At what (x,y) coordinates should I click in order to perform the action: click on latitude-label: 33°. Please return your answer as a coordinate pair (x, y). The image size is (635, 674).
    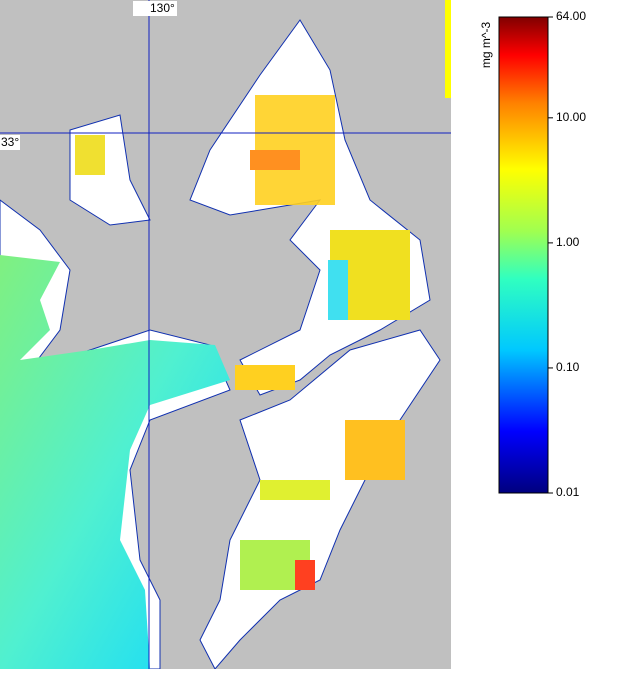
    Looking at the image, I should click on (10, 142).